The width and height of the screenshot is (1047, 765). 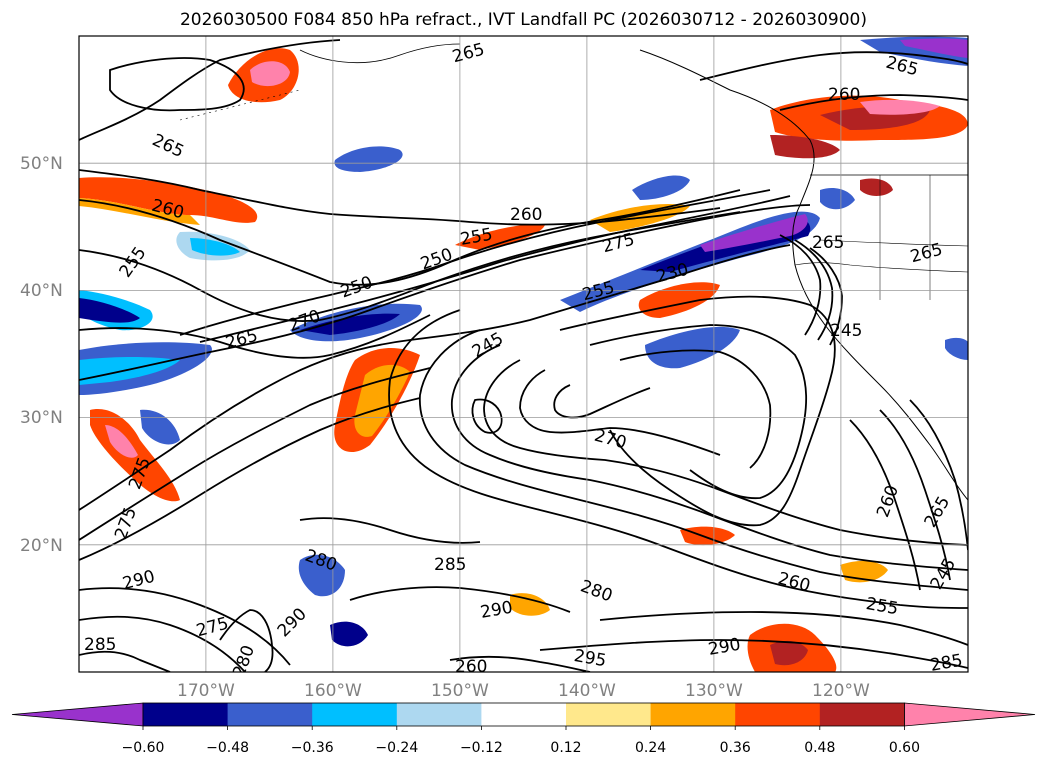 I want to click on lon-label-140w: 140°W, so click(x=587, y=691).